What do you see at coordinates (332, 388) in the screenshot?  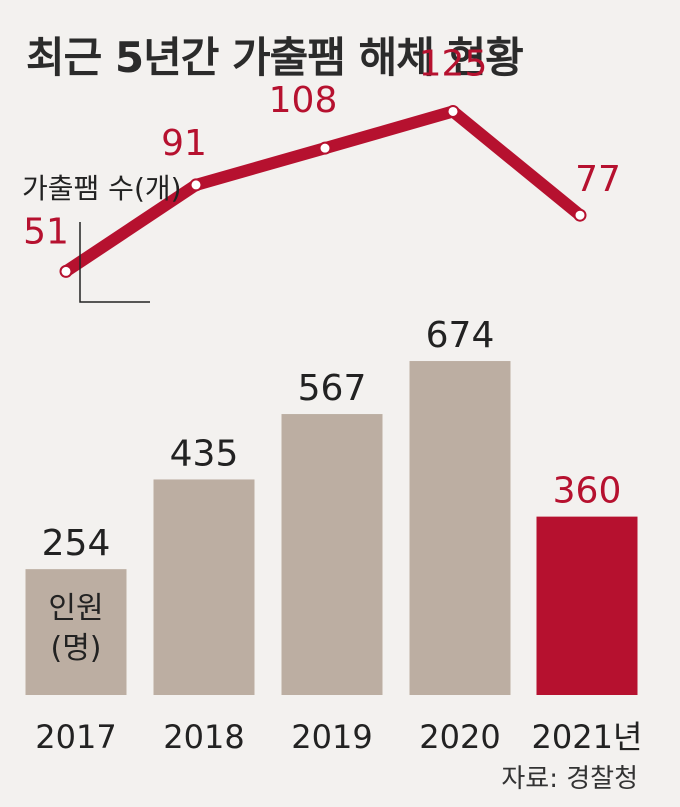 I see `bar-value-label: 567` at bounding box center [332, 388].